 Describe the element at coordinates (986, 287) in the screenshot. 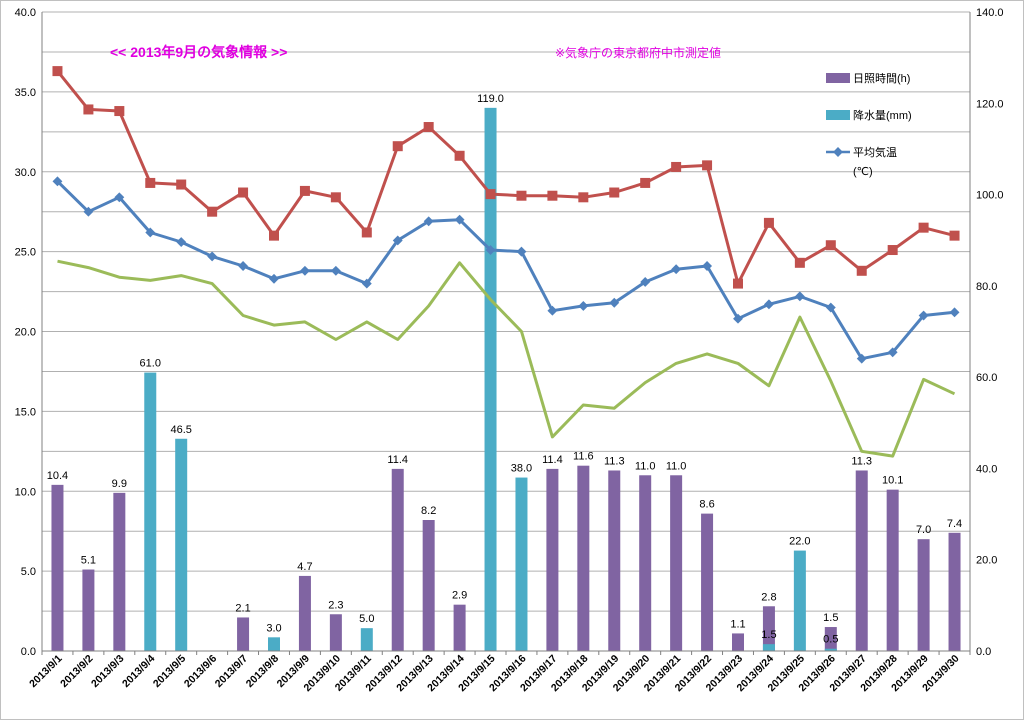

I see `right-axis-tick-label: 80.0` at that location.